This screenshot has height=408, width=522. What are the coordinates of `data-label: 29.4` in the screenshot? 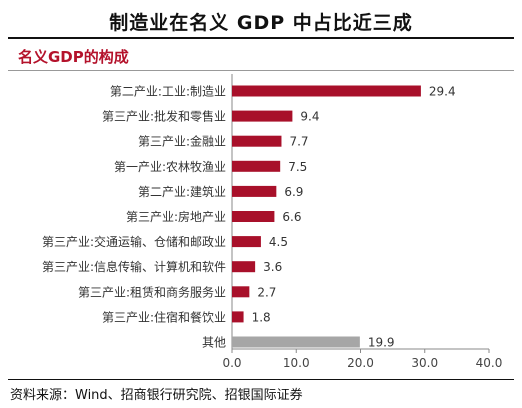 It's located at (442, 92).